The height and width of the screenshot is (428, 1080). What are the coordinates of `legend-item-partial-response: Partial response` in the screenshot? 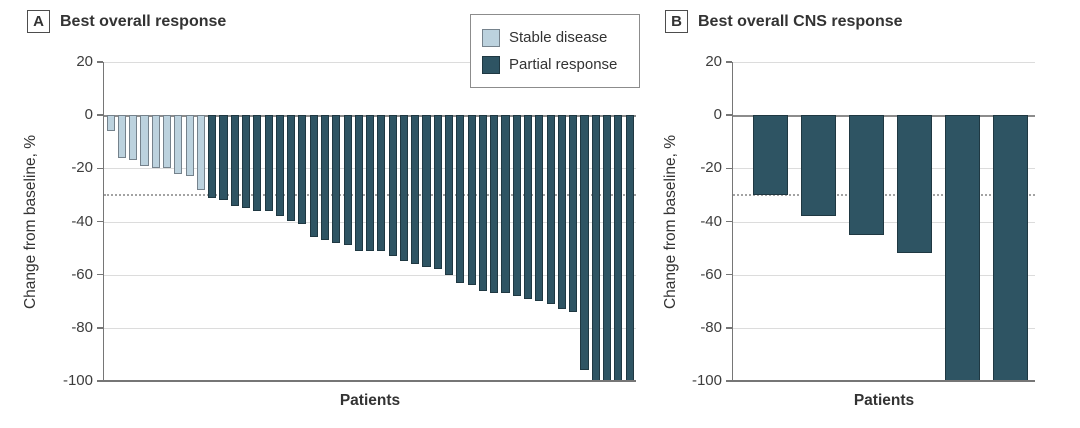 It's located at (560, 64).